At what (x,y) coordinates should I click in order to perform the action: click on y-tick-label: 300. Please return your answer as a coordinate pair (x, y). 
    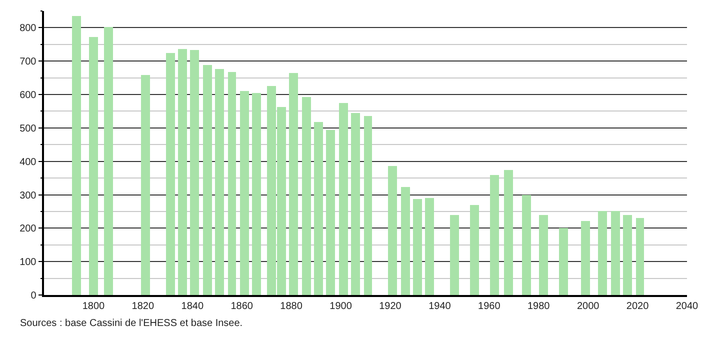
    Looking at the image, I should click on (28, 196).